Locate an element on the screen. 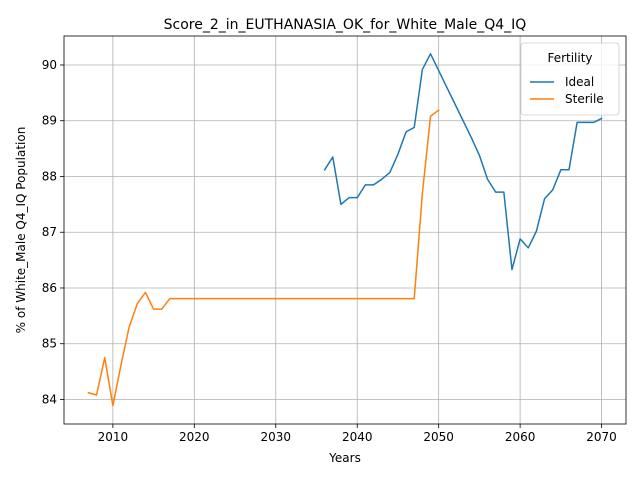 This screenshot has height=480, width=640. y-tick-label: 84 is located at coordinates (49, 399).